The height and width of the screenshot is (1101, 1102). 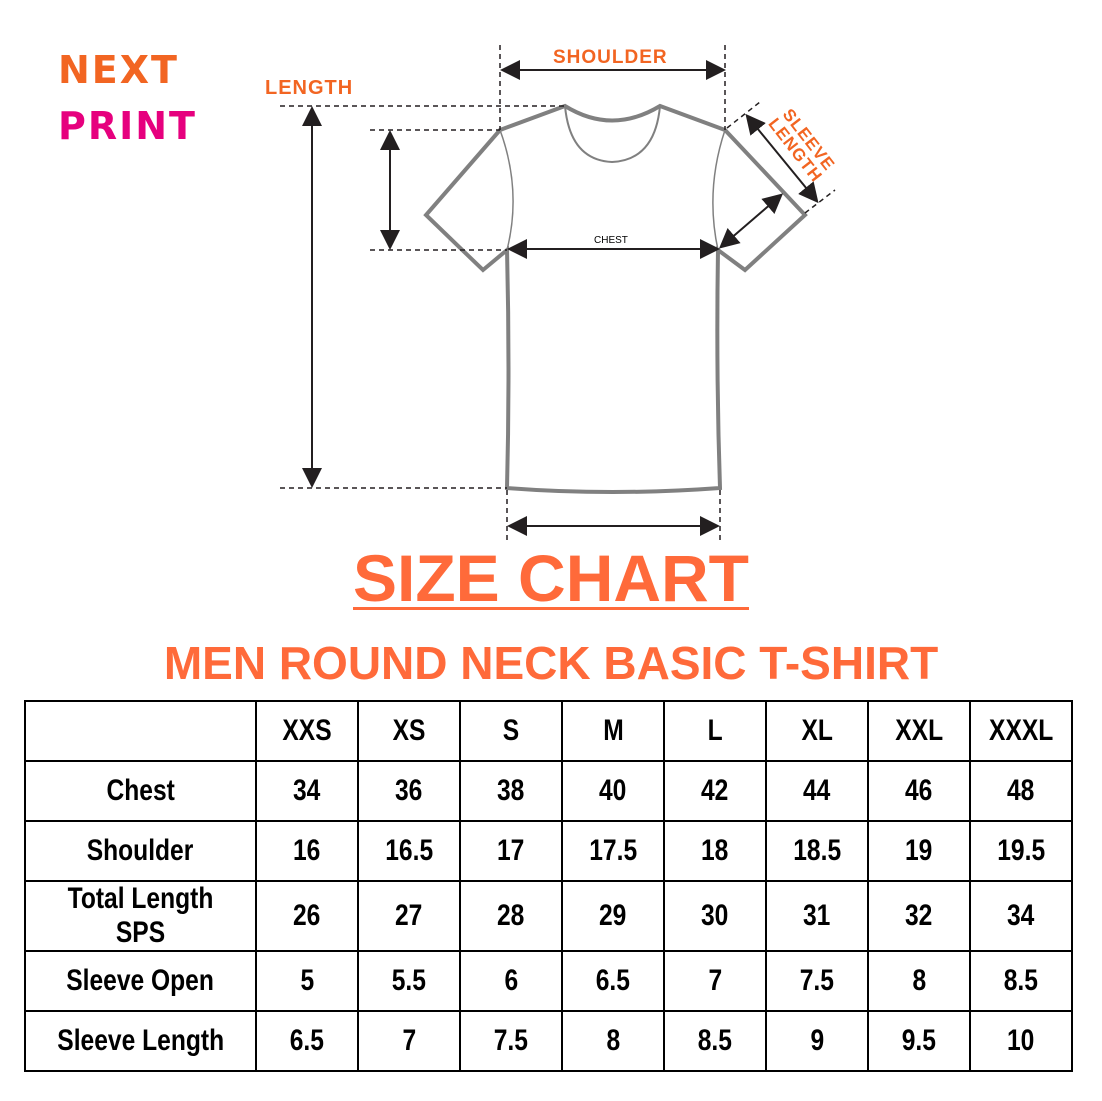 What do you see at coordinates (715, 791) in the screenshot?
I see `measurement-cell: 42` at bounding box center [715, 791].